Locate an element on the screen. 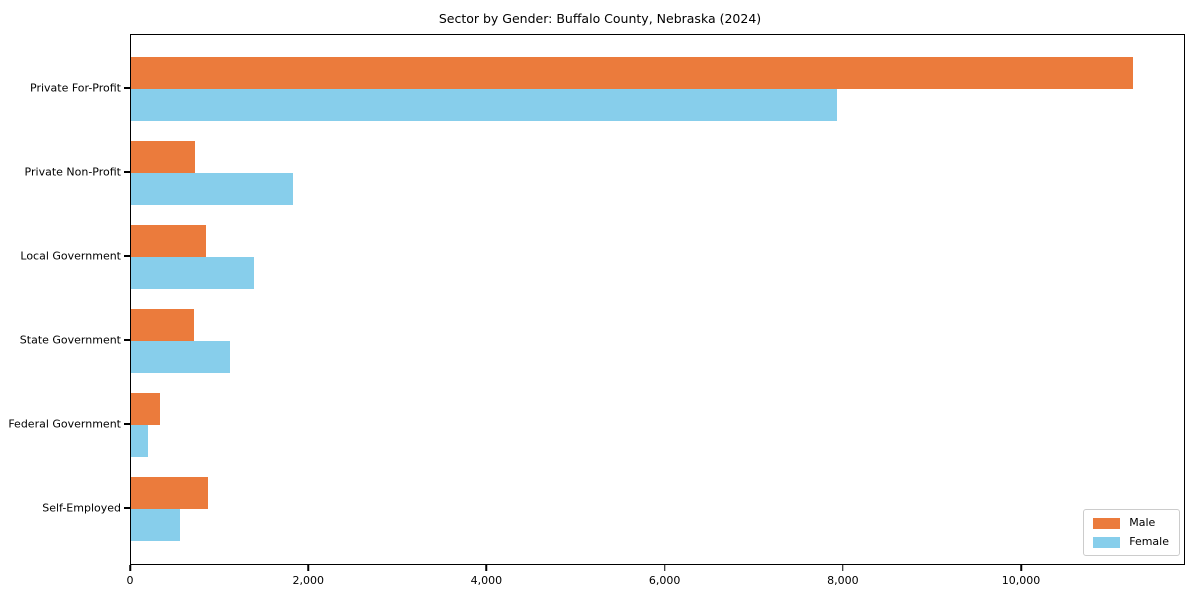  legend-swatch-male is located at coordinates (1107, 523).